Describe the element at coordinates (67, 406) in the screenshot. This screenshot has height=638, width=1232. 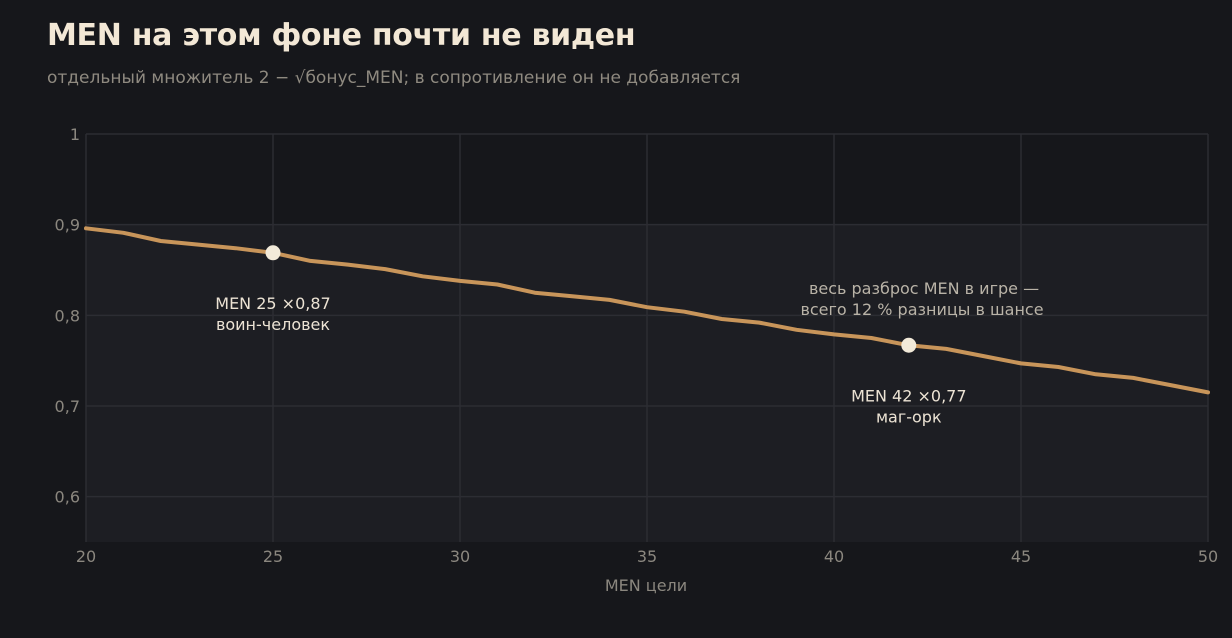
I see `y-tick-label: 0,7` at that location.